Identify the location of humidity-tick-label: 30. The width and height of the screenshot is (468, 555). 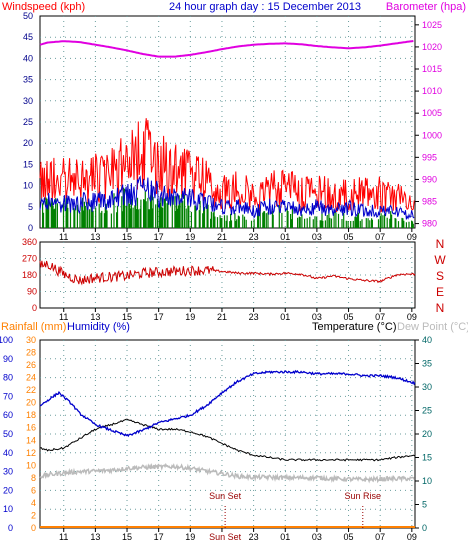
(8, 472).